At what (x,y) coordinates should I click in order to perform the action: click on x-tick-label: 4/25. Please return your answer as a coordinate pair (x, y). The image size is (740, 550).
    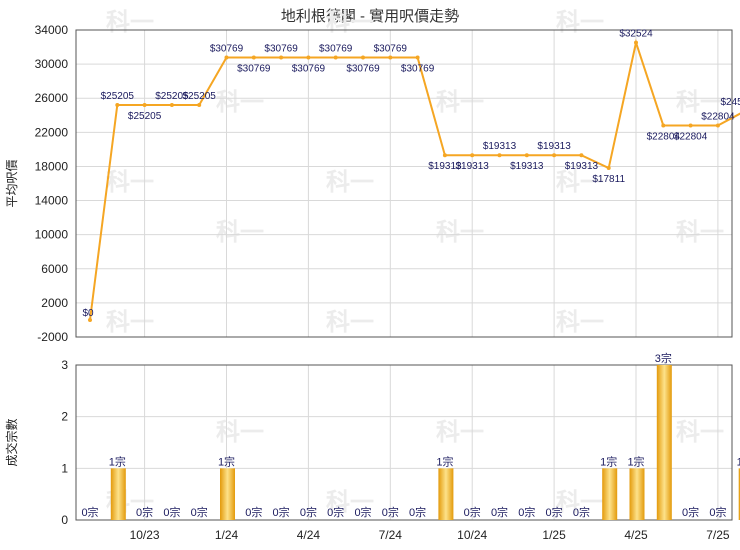
    Looking at the image, I should click on (636, 535).